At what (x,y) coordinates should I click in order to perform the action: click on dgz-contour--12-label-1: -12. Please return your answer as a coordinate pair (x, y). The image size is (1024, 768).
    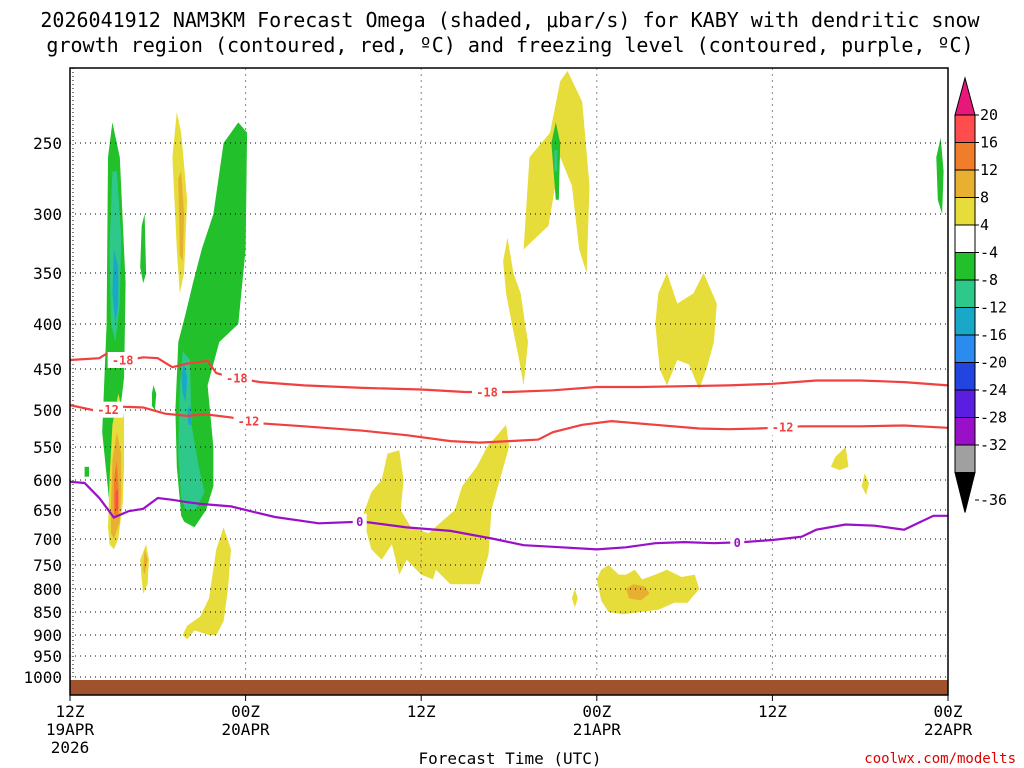
    Looking at the image, I should click on (249, 421).